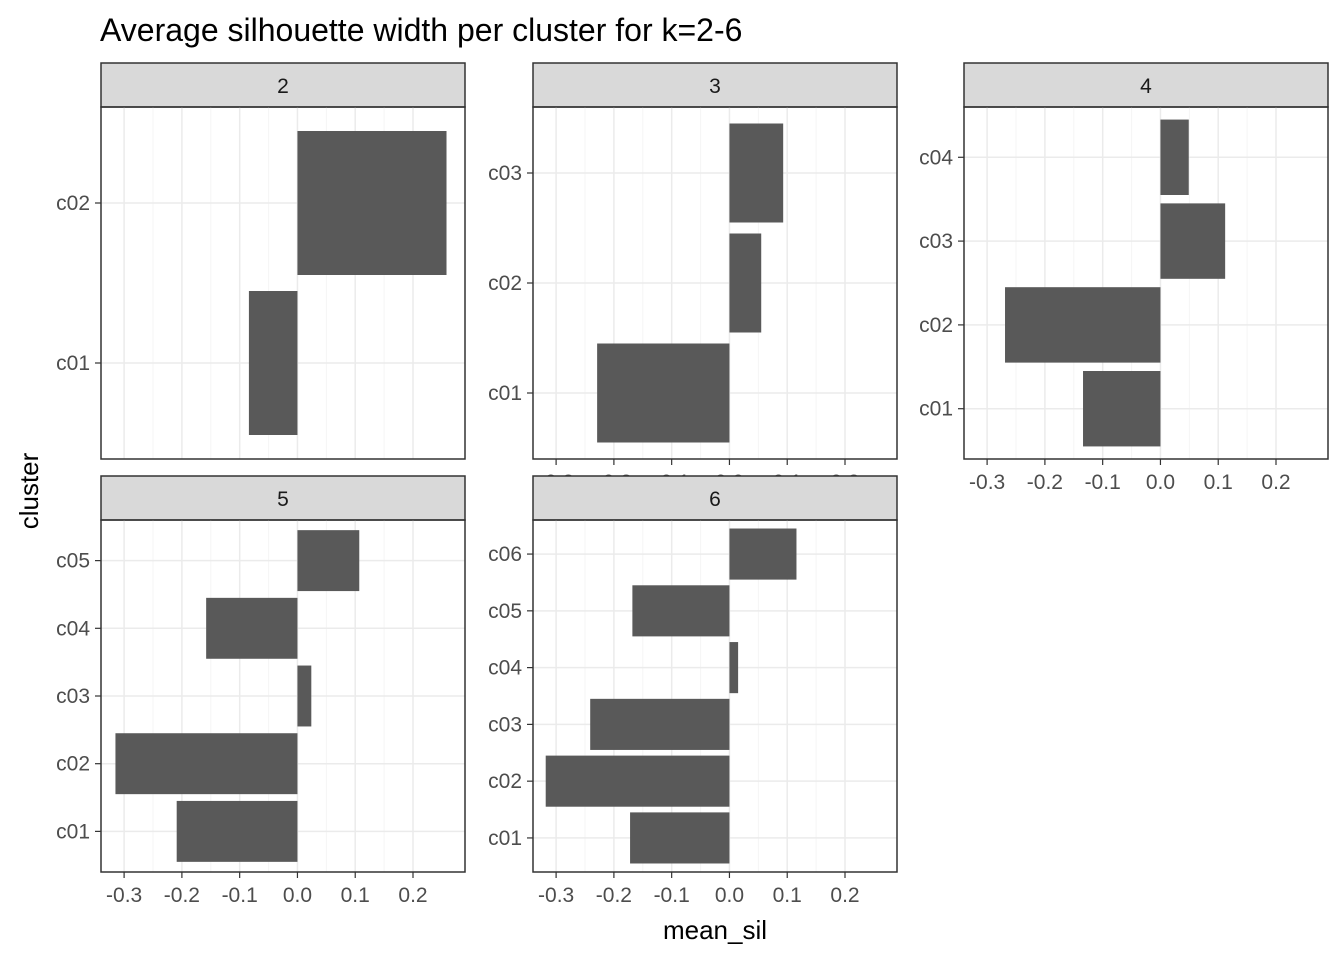 Image resolution: width=1344 pixels, height=960 pixels. Describe the element at coordinates (505, 554) in the screenshot. I see `y-tick-label: c06` at that location.